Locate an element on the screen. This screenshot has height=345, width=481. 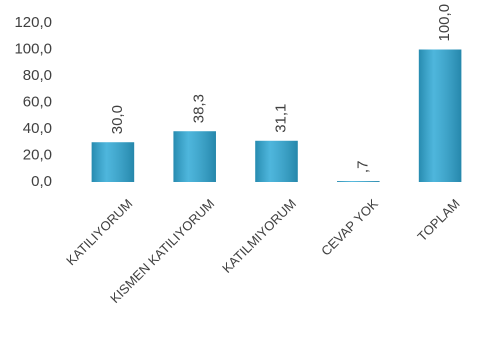
x-tick-label: TOPLAM is located at coordinates (438, 220).